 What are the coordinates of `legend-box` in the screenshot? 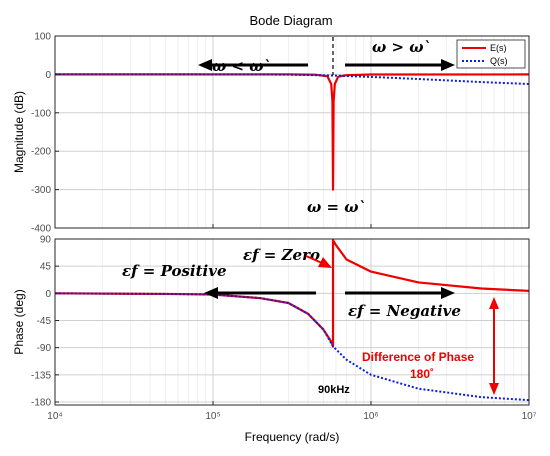 It's located at (491, 54).